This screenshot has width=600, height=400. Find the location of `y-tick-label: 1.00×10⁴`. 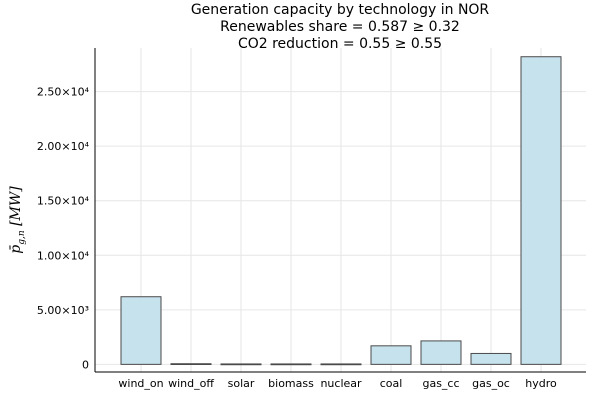

y-tick-label: 1.00×10⁴ is located at coordinates (63, 255).